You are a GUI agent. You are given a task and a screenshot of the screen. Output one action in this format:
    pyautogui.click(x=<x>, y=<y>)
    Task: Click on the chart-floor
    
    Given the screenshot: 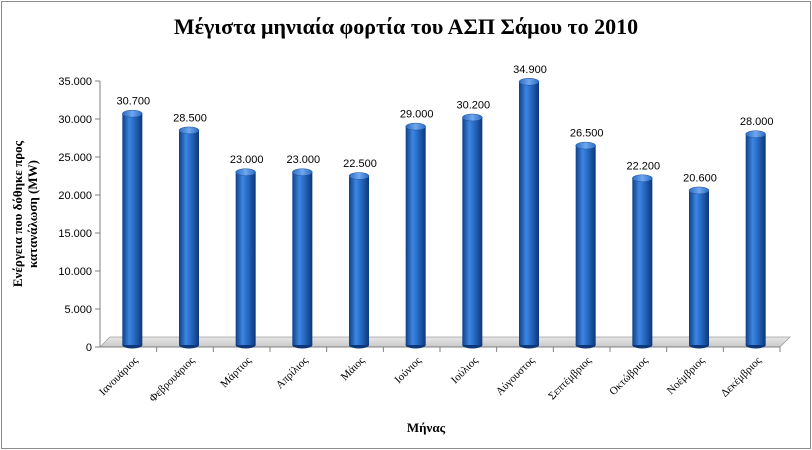 What is the action you would take?
    pyautogui.click(x=445, y=342)
    